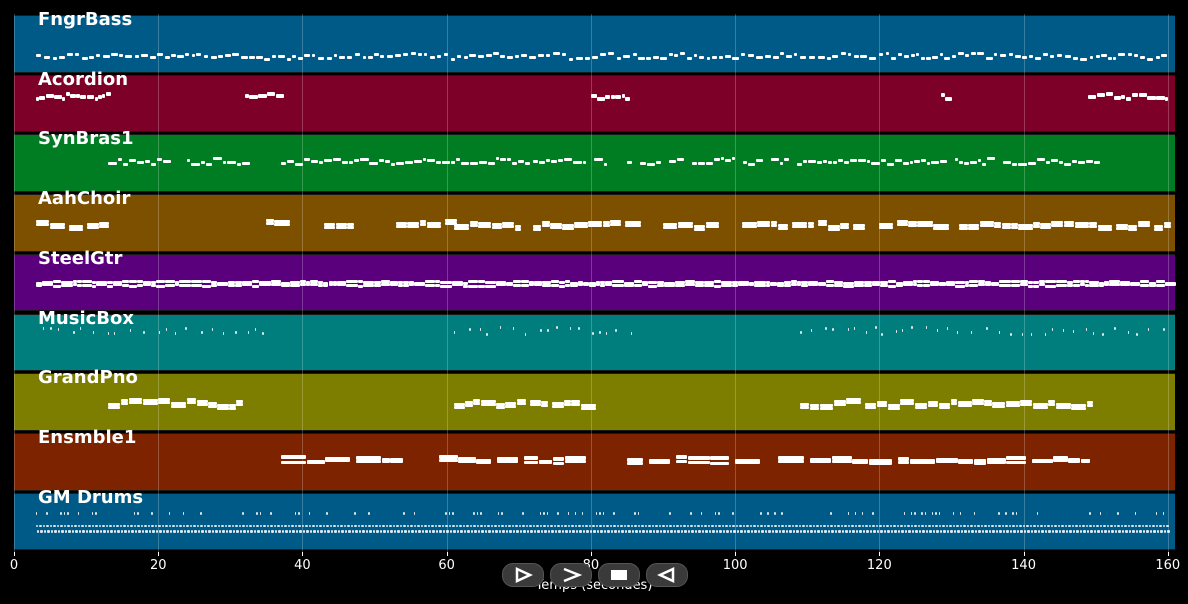 The width and height of the screenshot is (1188, 604). What do you see at coordinates (523, 575) in the screenshot?
I see `play-button` at bounding box center [523, 575].